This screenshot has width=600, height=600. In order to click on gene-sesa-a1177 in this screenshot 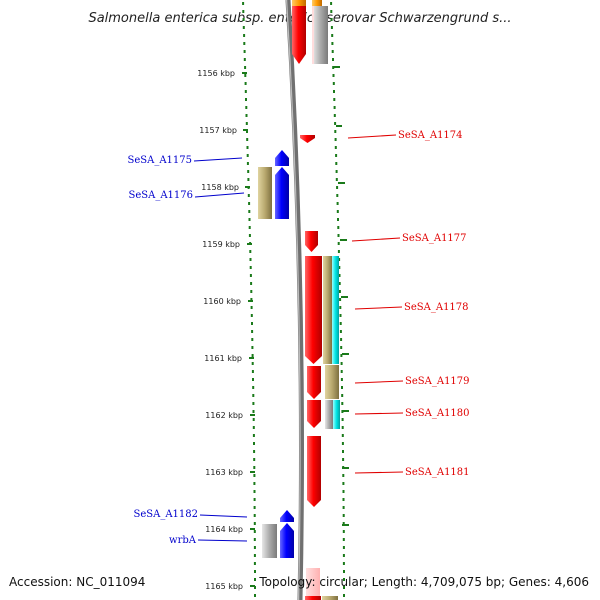, I will do `click(311, 241)`.